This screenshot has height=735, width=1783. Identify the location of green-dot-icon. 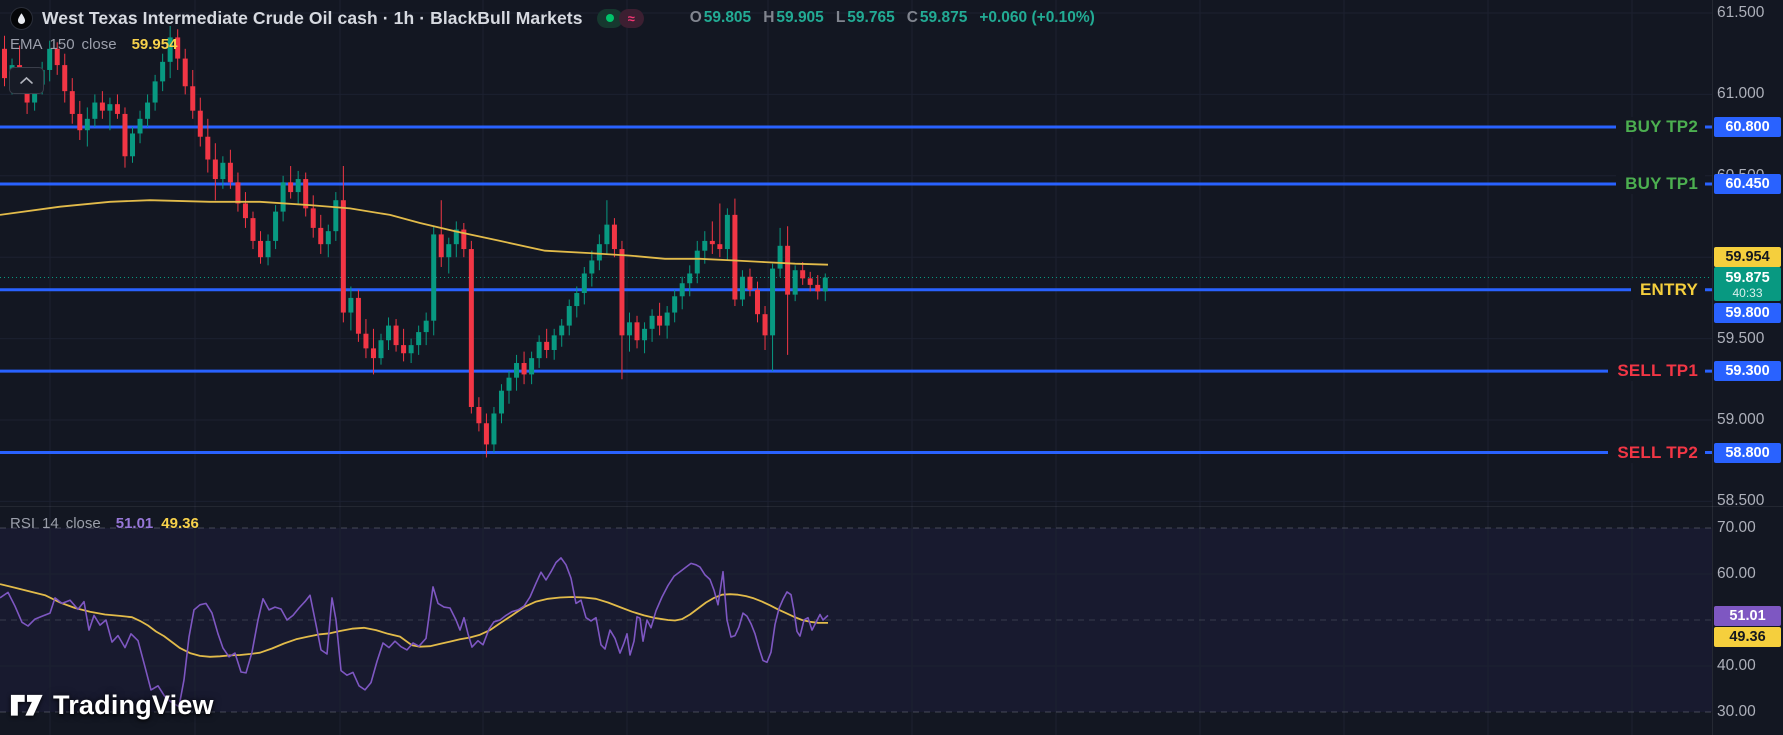
(609, 18).